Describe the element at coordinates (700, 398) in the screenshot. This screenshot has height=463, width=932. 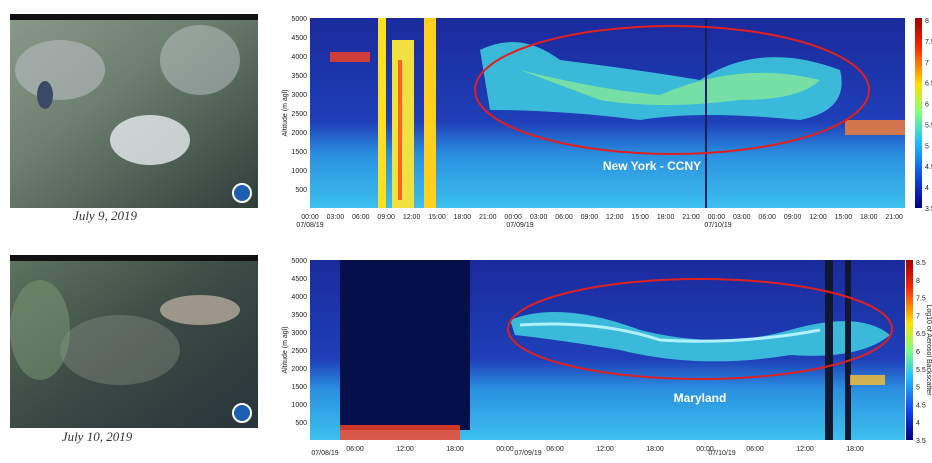
I see `annotation: Maryland` at that location.